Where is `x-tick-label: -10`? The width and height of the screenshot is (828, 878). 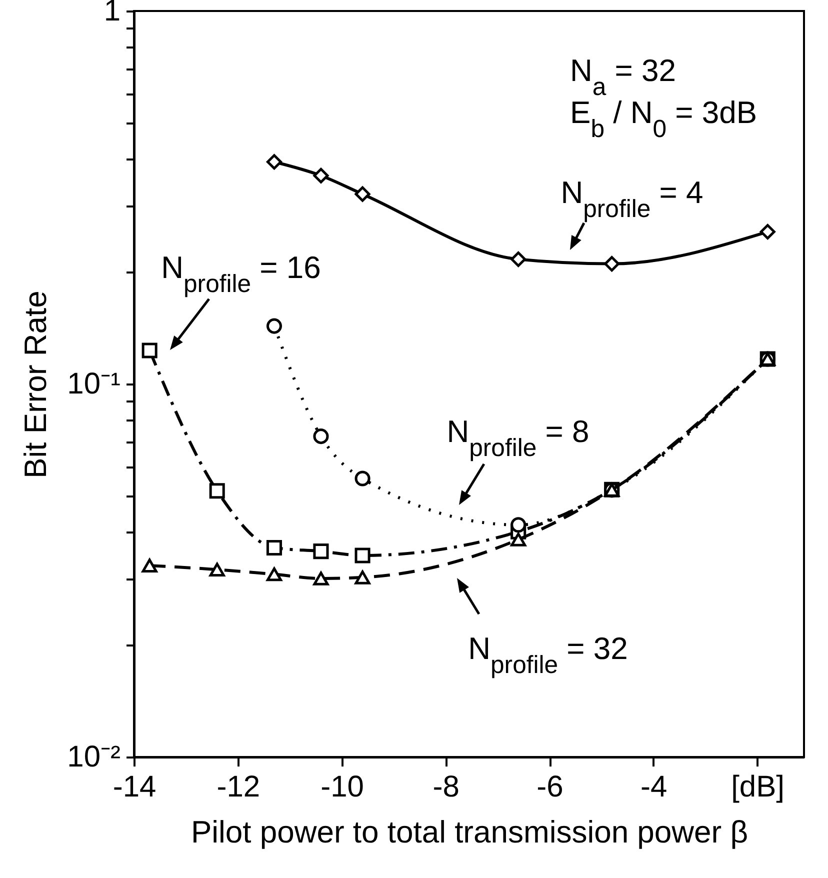 x-tick-label: -10 is located at coordinates (342, 787).